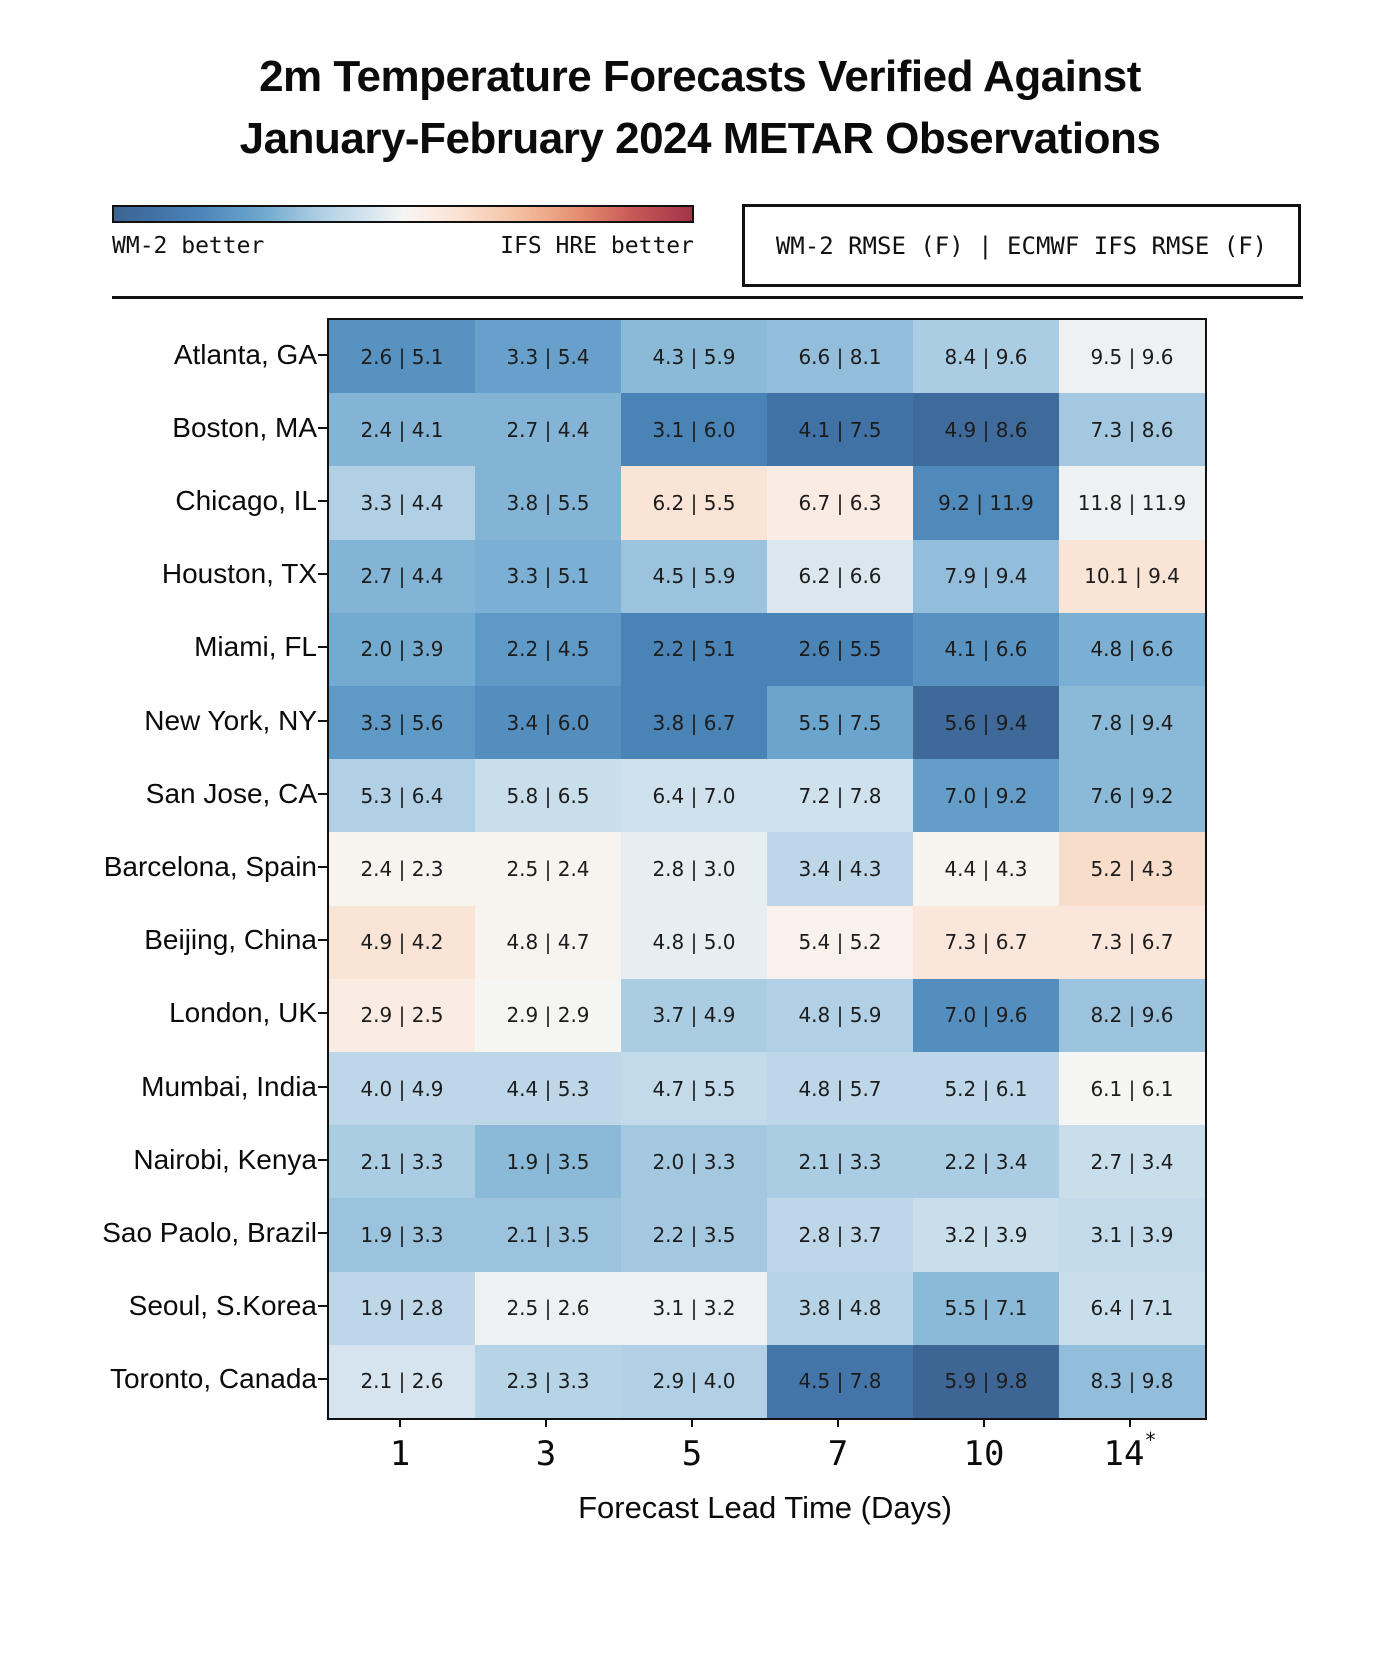 This screenshot has height=1680, width=1400. Describe the element at coordinates (548, 1015) in the screenshot. I see `heatmap-cell-london-uk-day-3: 2.9 | 2.9` at that location.